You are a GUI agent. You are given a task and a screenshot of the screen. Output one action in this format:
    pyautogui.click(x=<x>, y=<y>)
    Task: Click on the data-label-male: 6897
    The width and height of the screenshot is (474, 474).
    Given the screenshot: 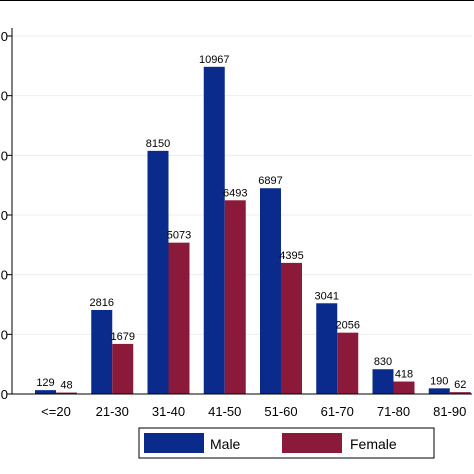 What is the action you would take?
    pyautogui.click(x=270, y=181)
    